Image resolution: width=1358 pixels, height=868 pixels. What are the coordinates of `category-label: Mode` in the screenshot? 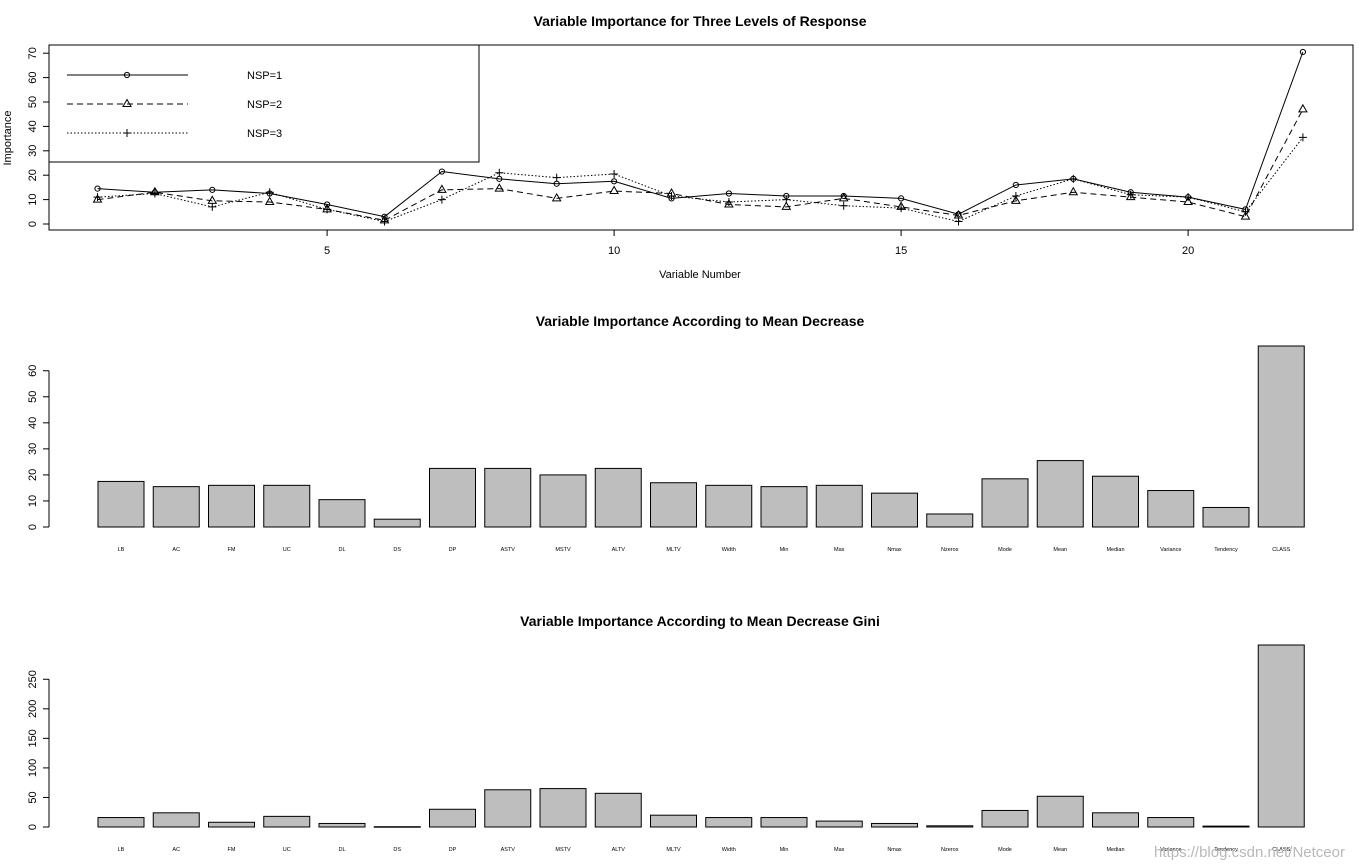 It's located at (1005, 850).